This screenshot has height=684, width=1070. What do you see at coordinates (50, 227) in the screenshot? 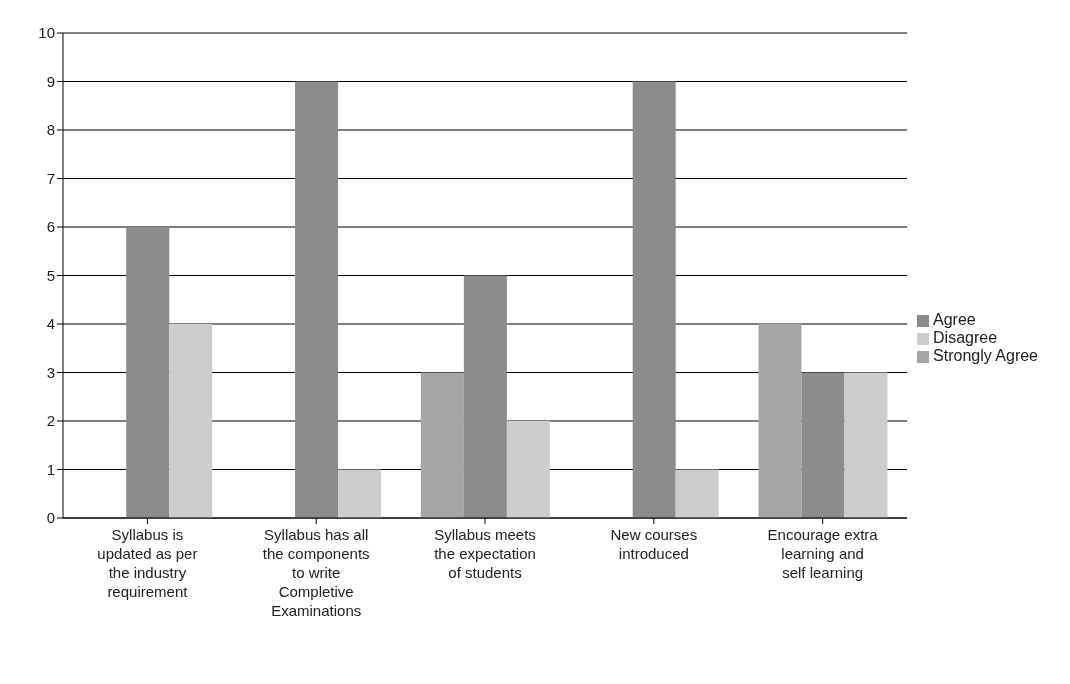
I see `y-tick-label: 6` at bounding box center [50, 227].